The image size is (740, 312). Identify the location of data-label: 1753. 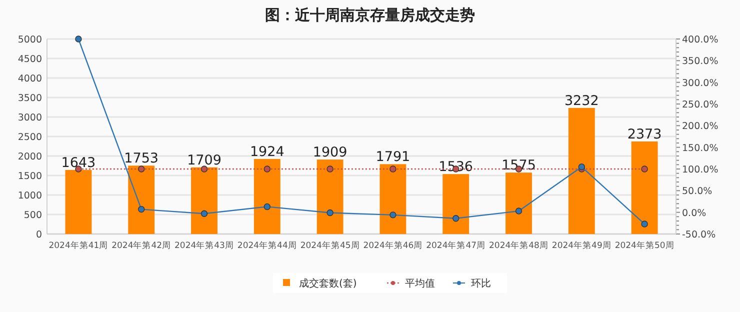
(141, 158).